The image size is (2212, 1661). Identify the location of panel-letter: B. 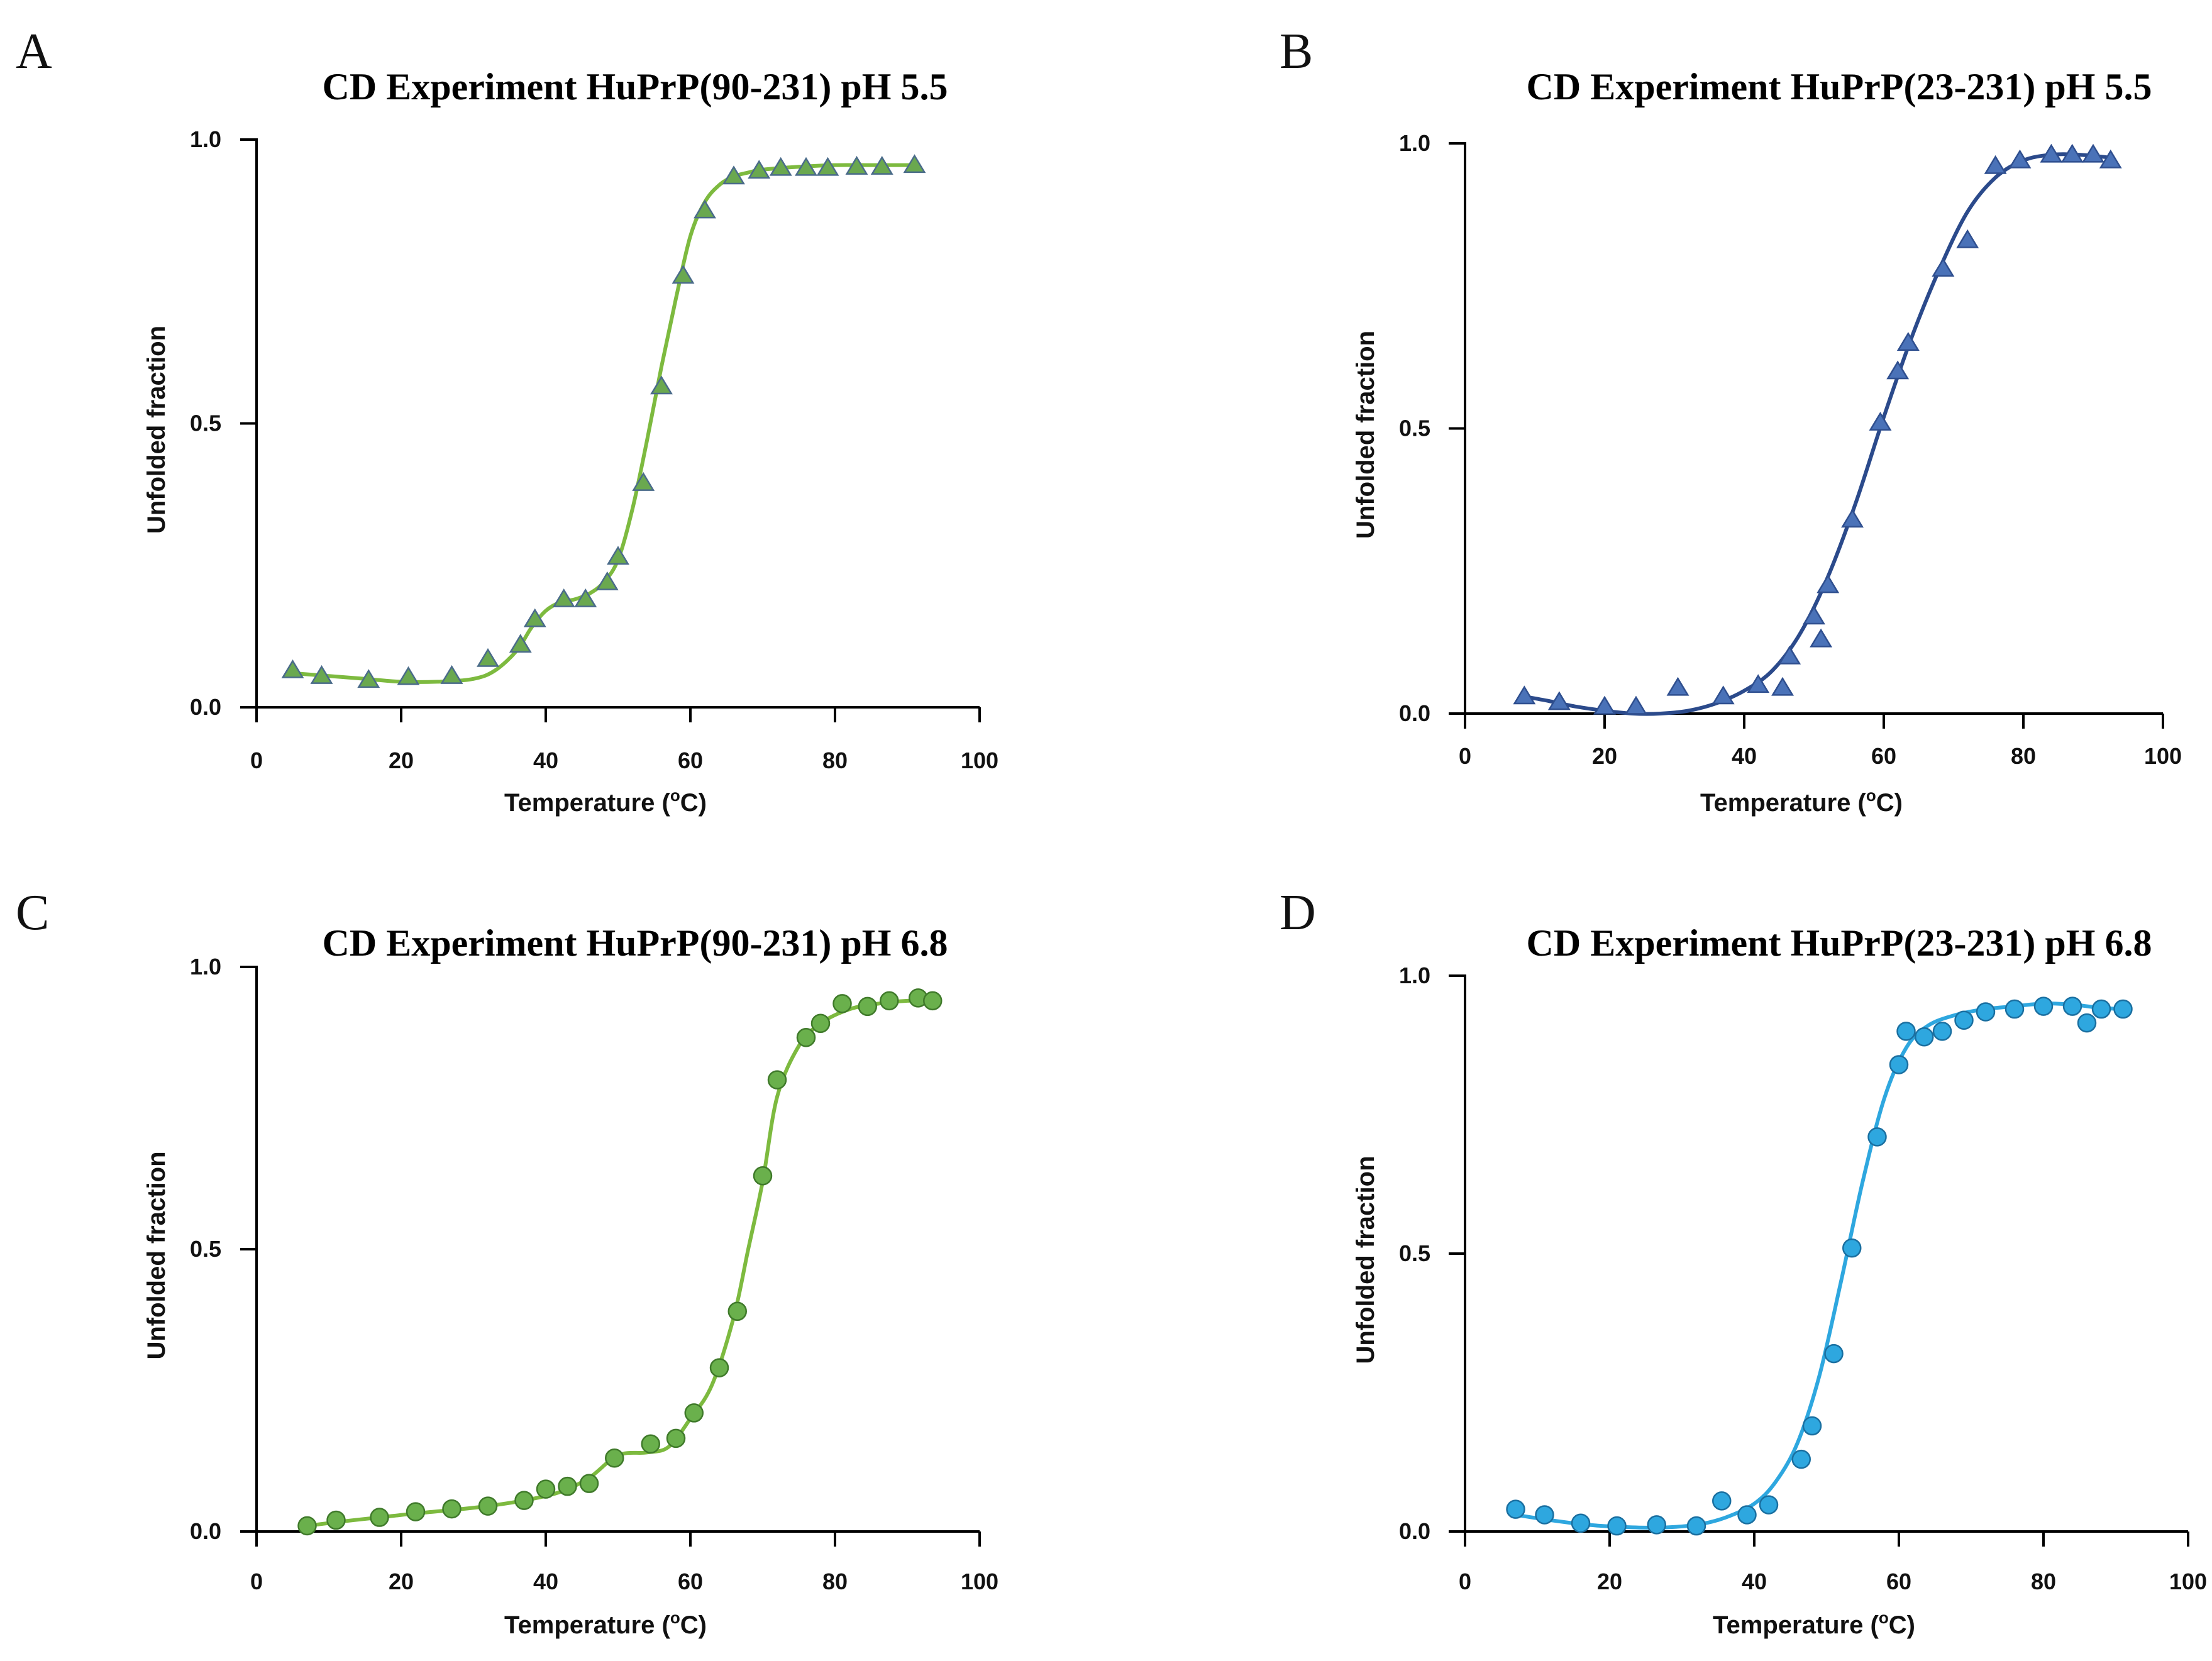
(1296, 52).